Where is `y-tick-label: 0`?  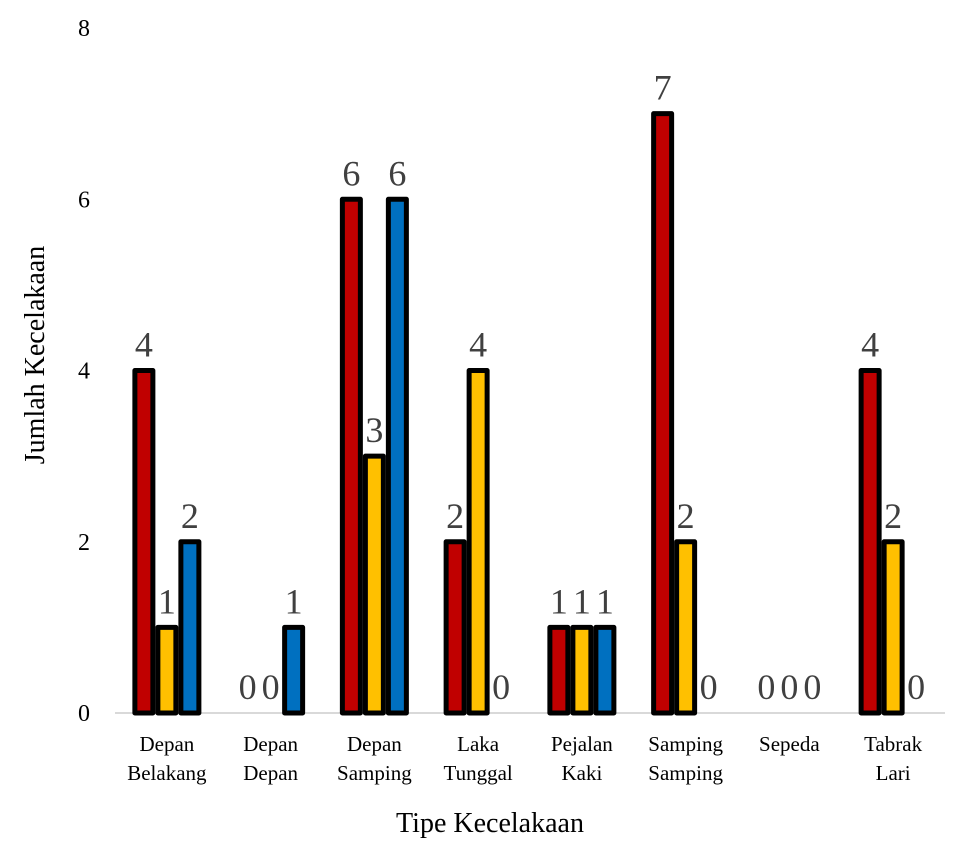 y-tick-label: 0 is located at coordinates (84, 714).